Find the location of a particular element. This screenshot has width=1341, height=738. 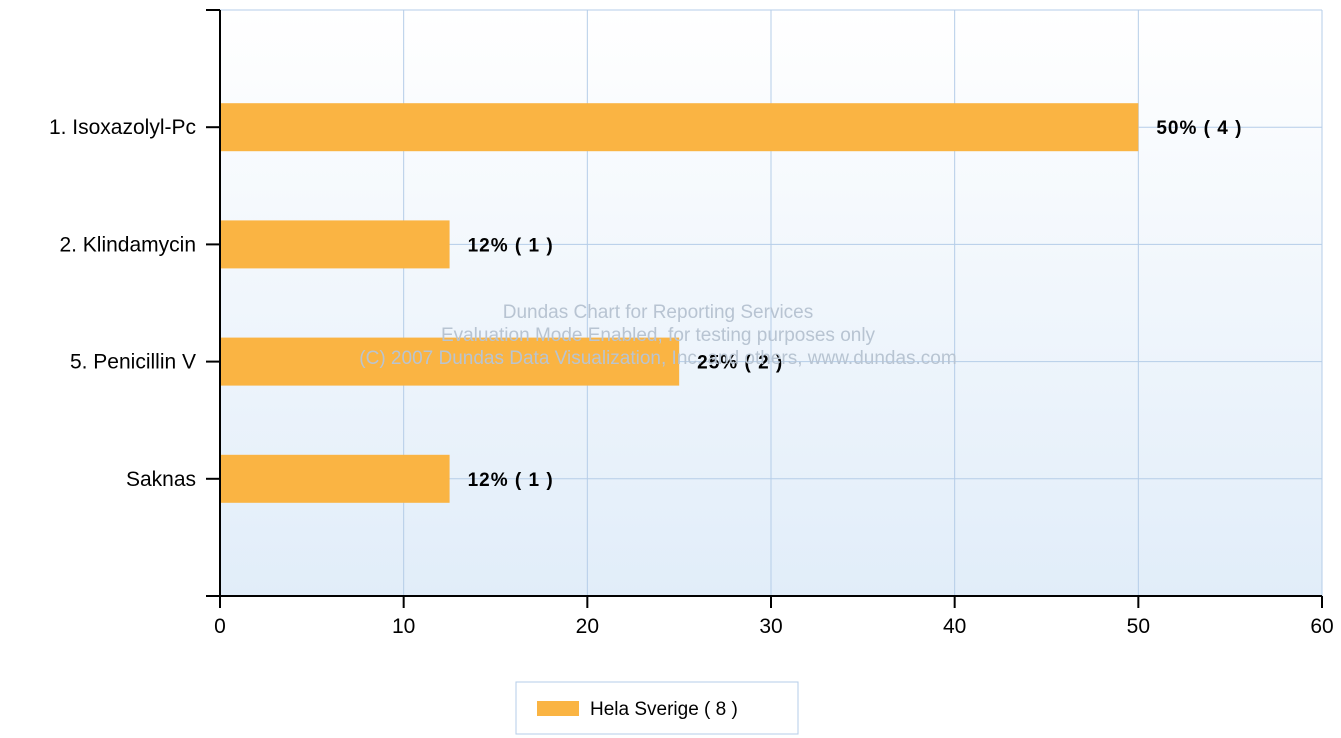

data-label-3: 25% ( 2 ) is located at coordinates (740, 363).